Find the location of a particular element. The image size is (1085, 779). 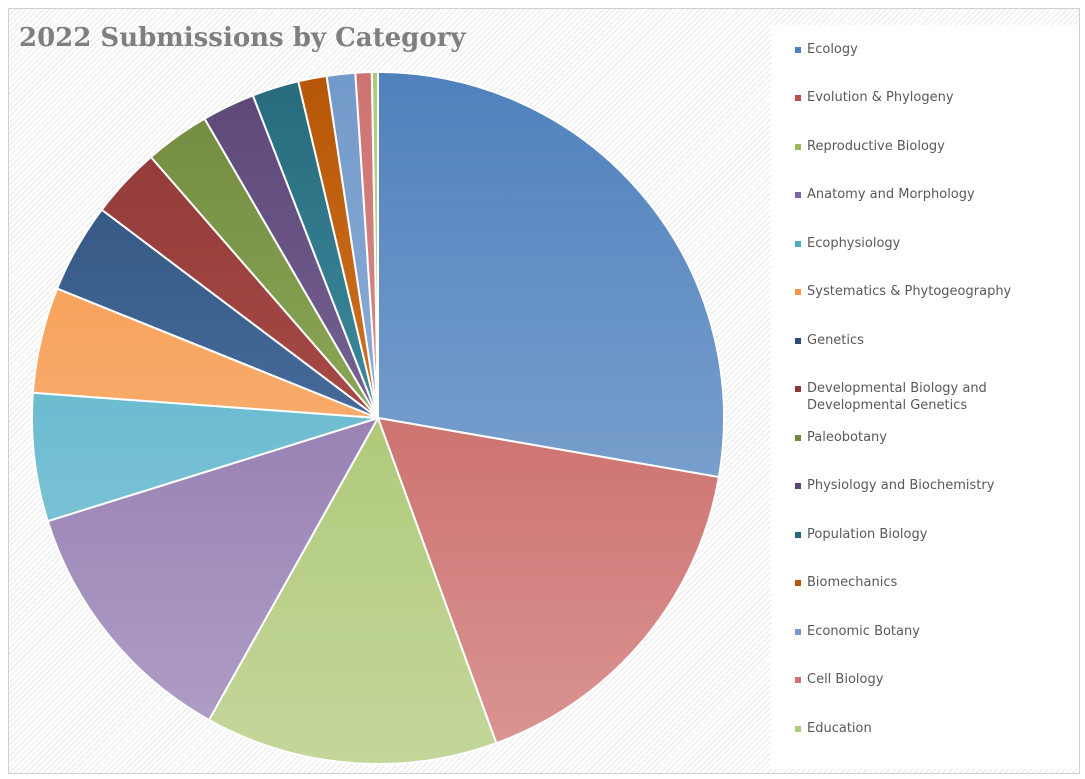

legend-label: Education is located at coordinates (839, 728).